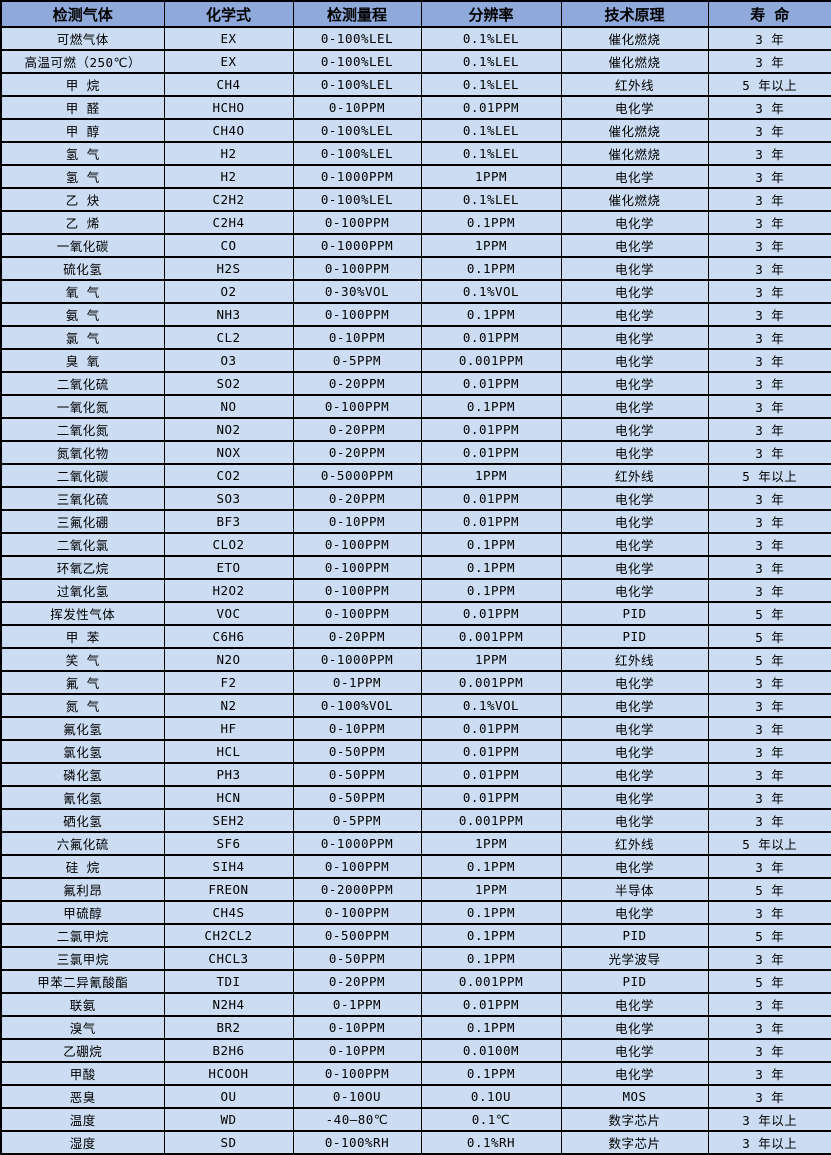  Describe the element at coordinates (415, 84) in the screenshot. I see `table-row: 甲 烷 CH4 0-100%LEL 0.1%LEL 红外线 5 年以上` at that location.